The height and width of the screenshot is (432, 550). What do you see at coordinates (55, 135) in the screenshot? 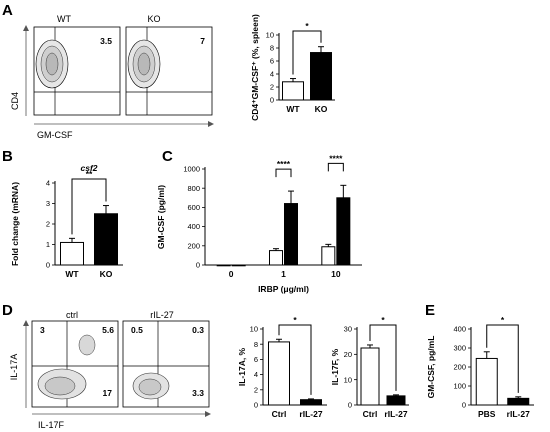
I see `flow-x-label: GM-CSF` at bounding box center [55, 135].